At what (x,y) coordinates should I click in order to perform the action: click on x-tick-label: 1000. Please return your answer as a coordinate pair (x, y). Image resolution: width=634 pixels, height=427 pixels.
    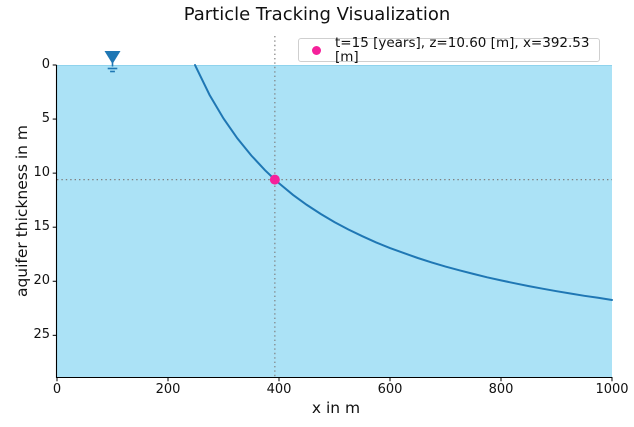
    Looking at the image, I should click on (612, 389).